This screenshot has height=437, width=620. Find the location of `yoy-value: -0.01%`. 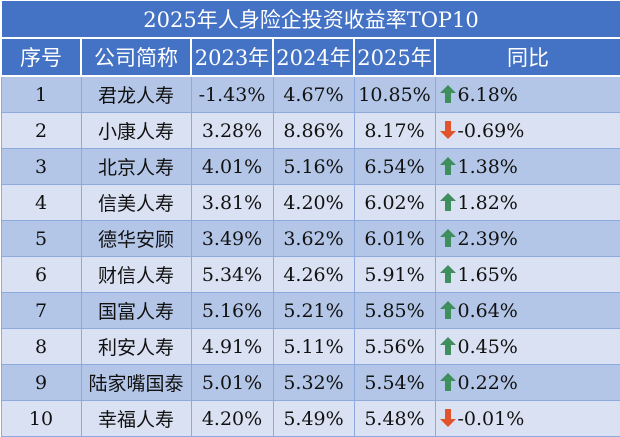

yoy-value: -0.01% is located at coordinates (491, 418).